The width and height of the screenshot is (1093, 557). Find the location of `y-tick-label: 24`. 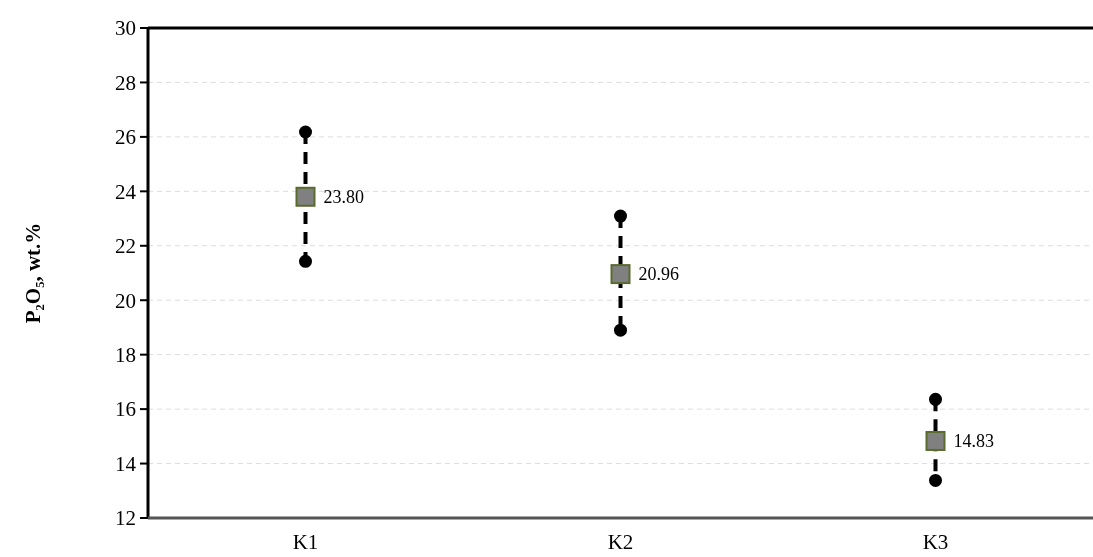

y-tick-label: 24 is located at coordinates (126, 191).